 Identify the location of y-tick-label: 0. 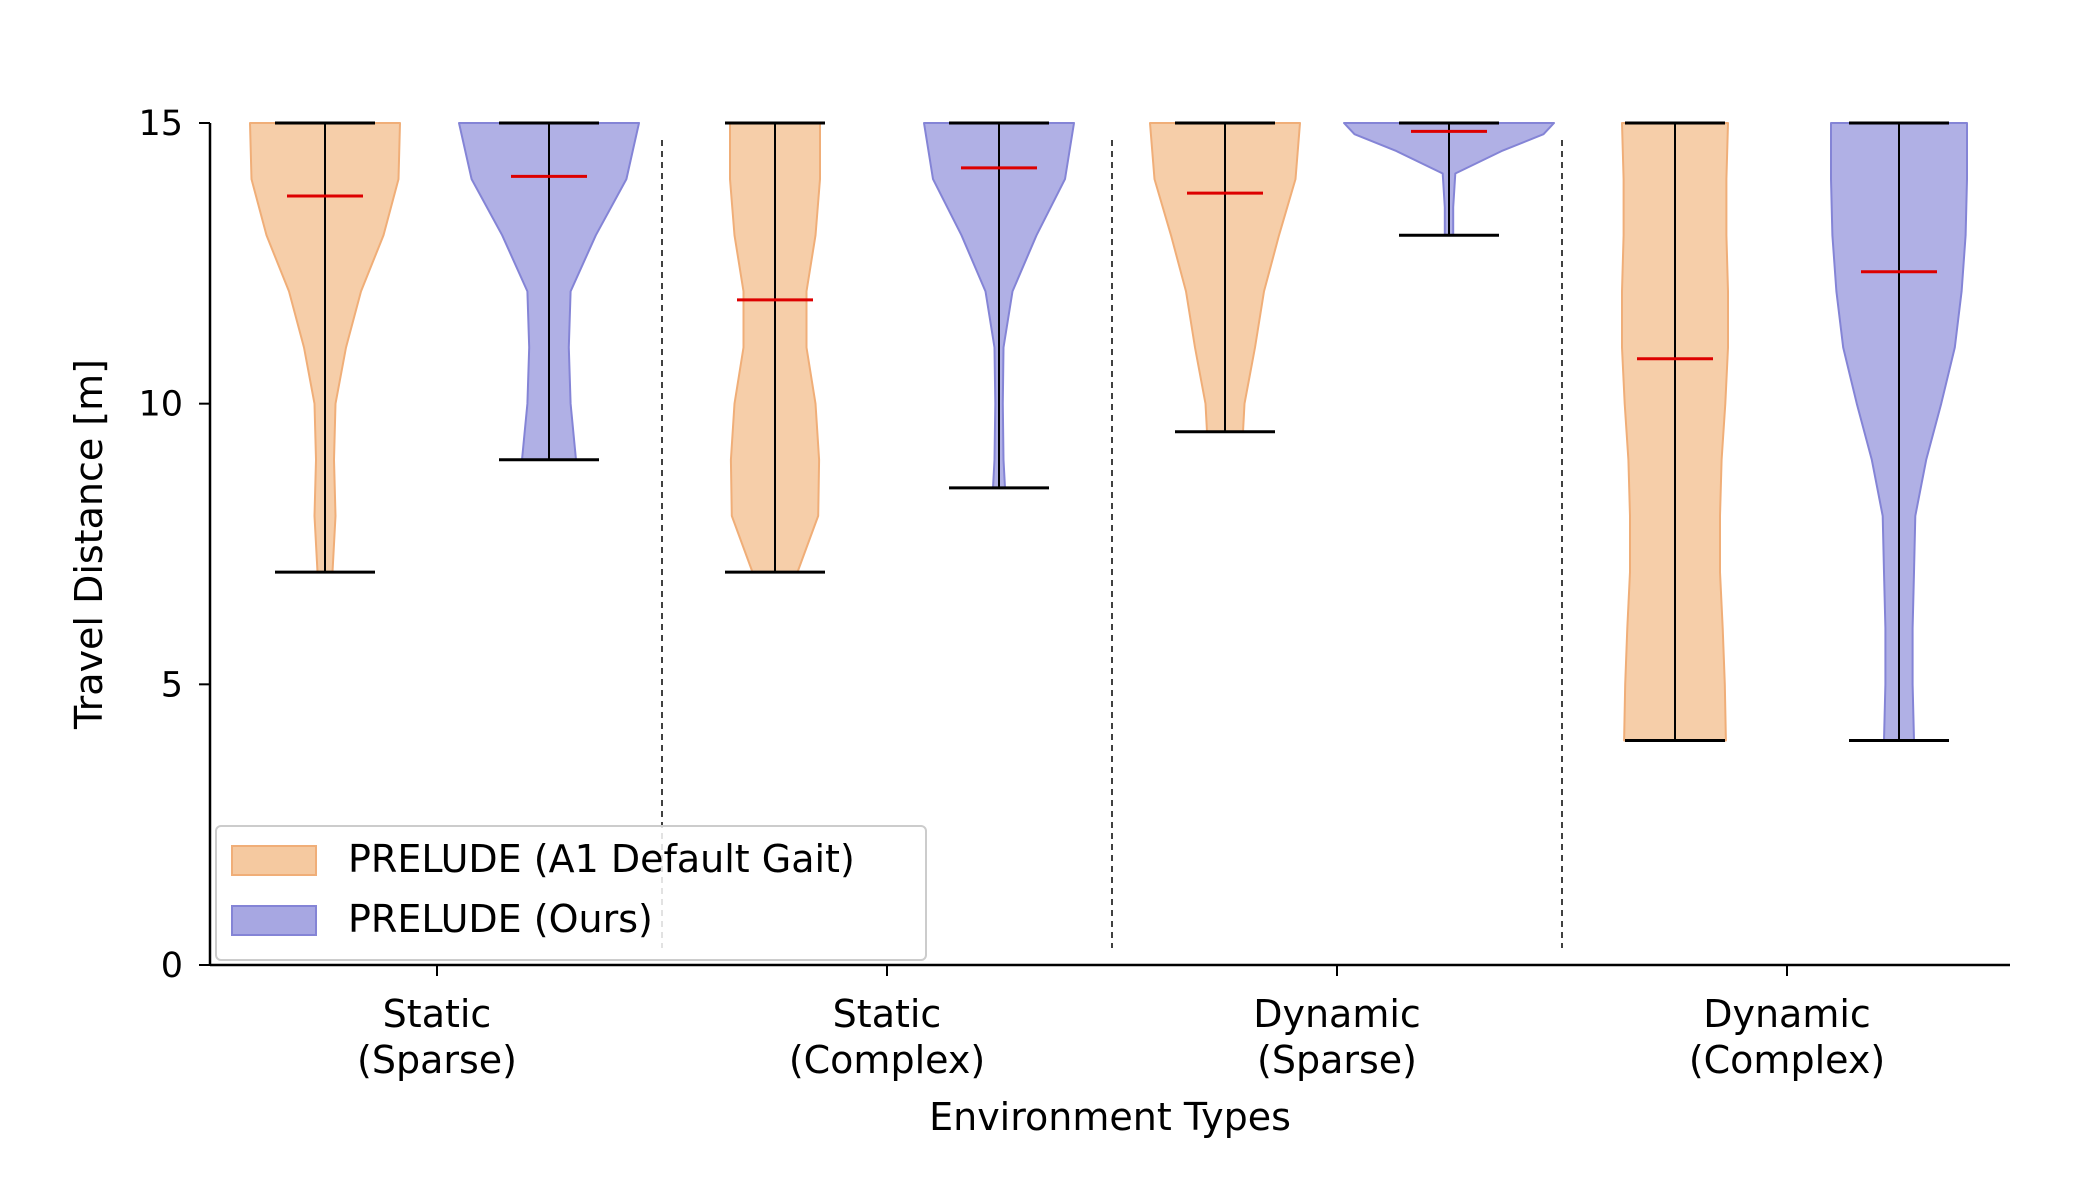
(172, 966).